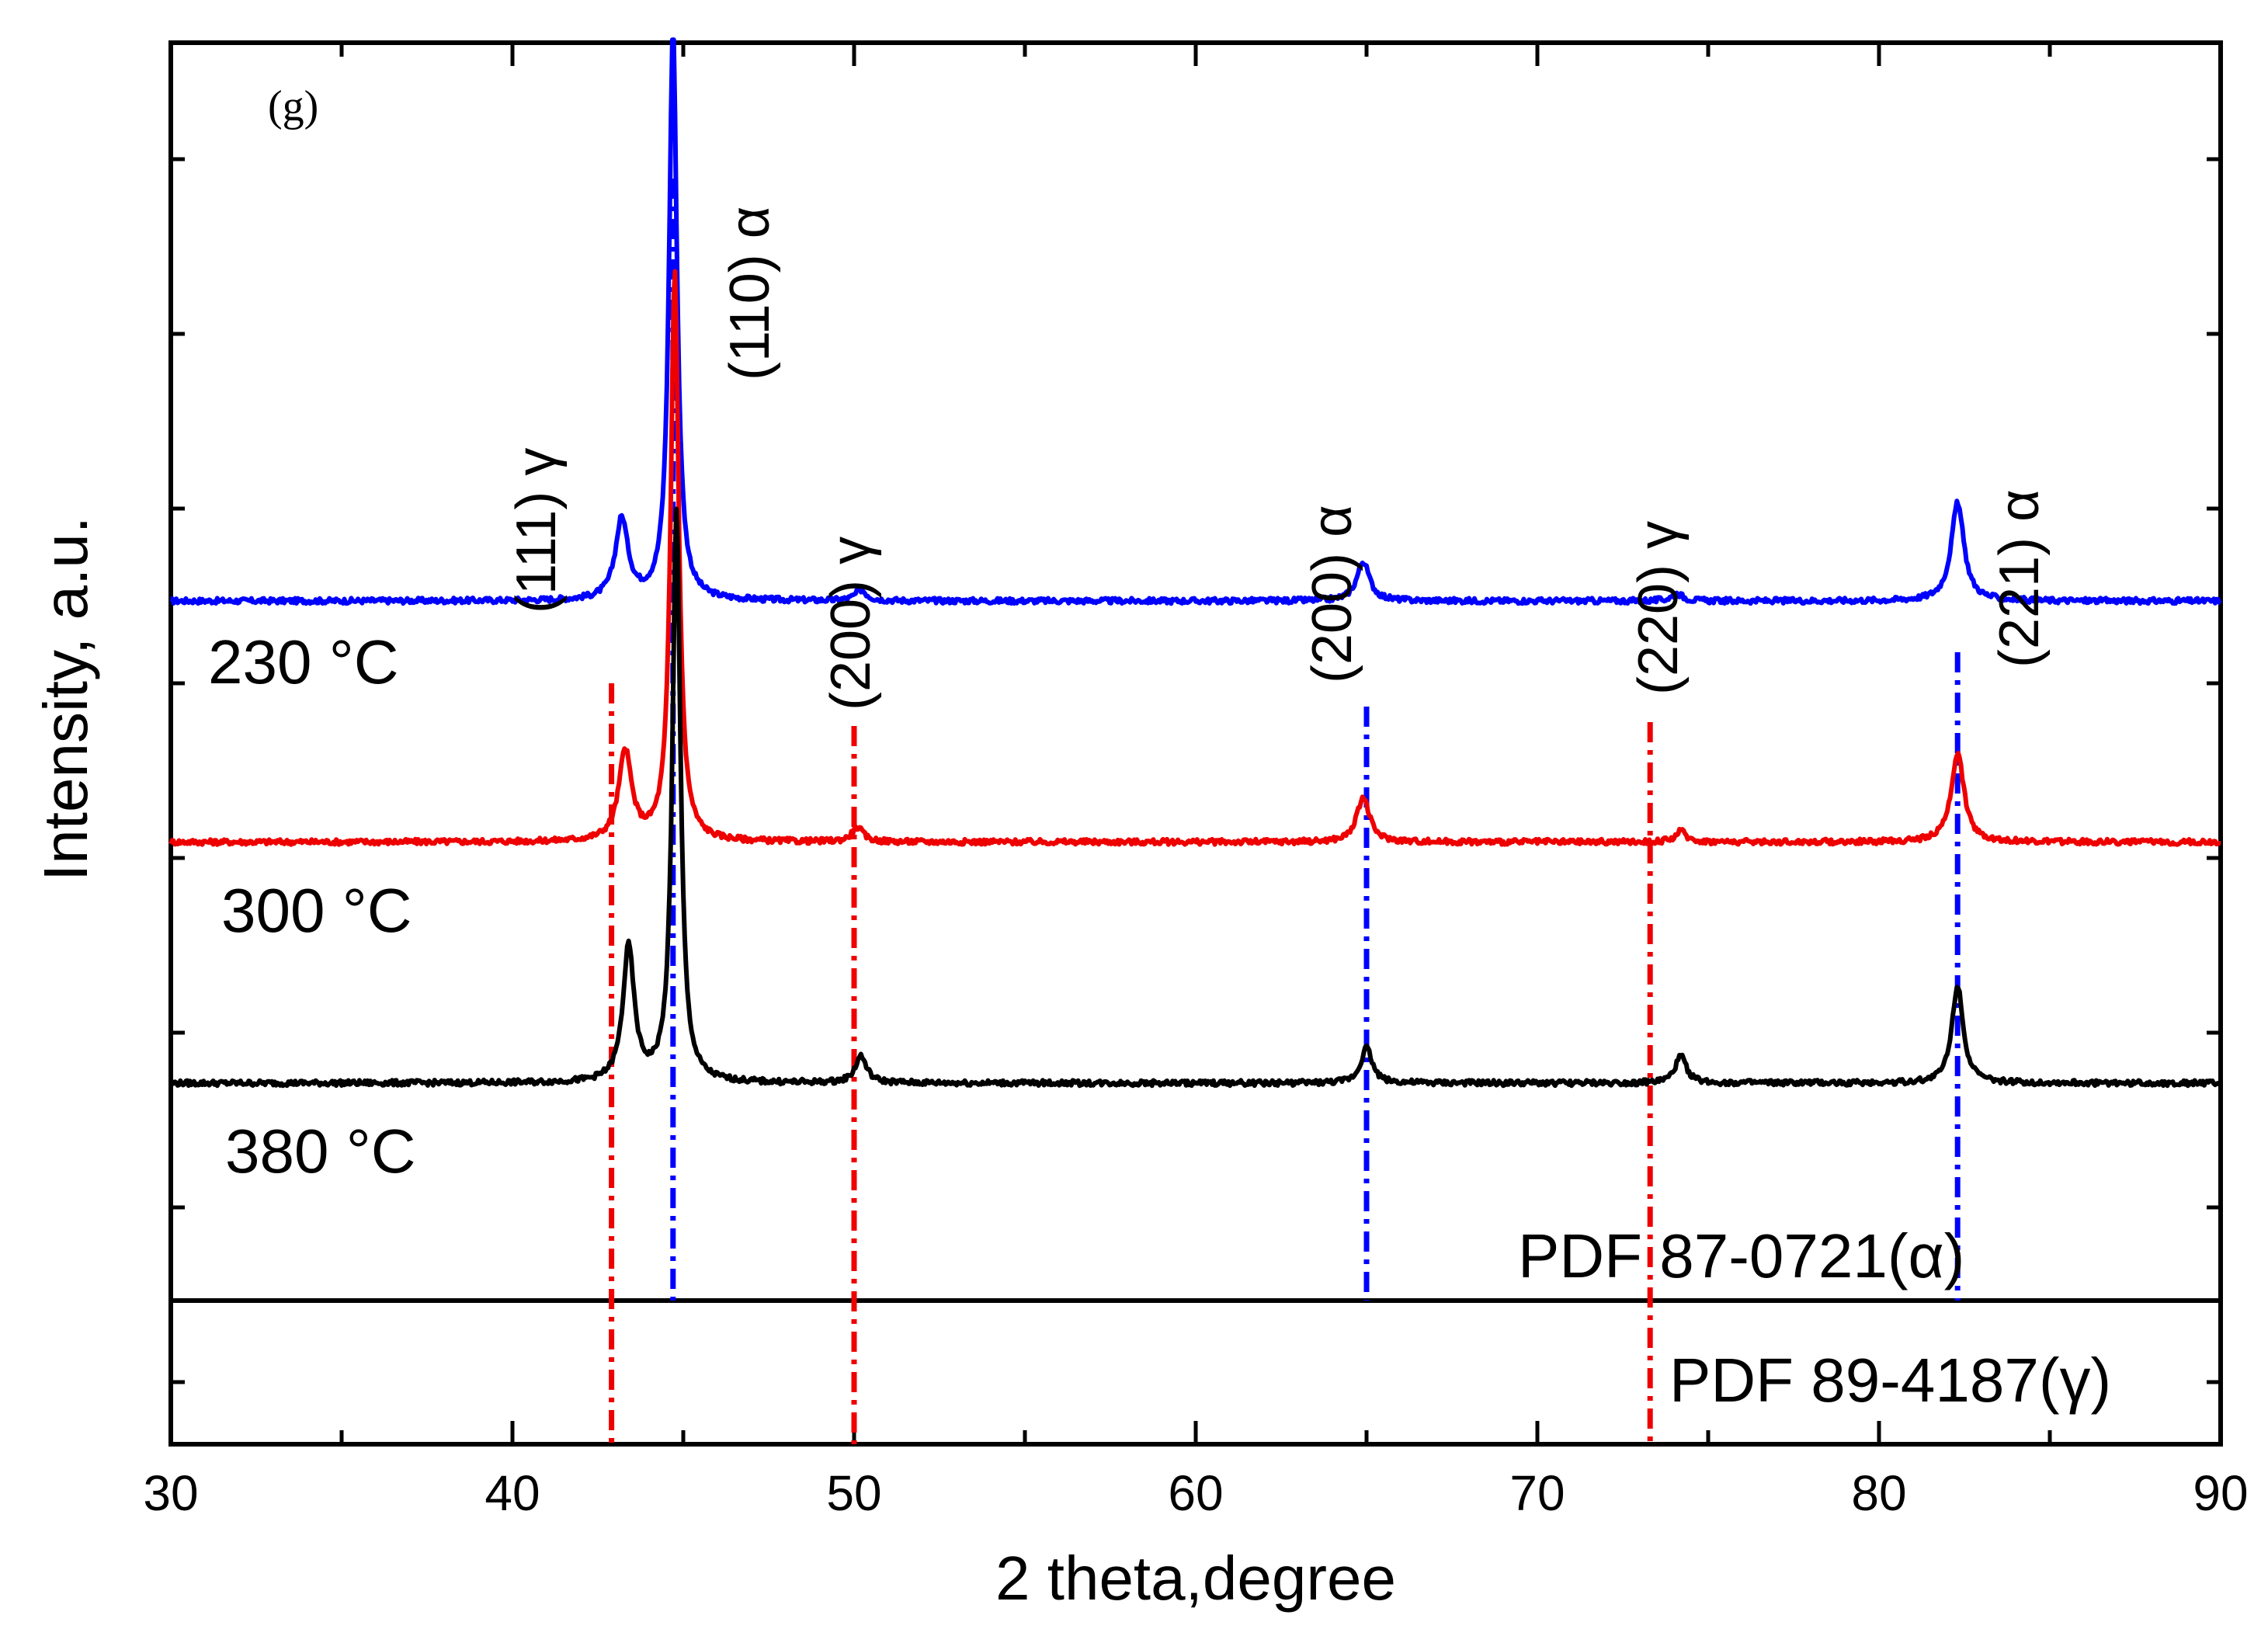 This screenshot has width=2268, height=1636. I want to click on x-tick-label: 60, so click(1195, 1493).